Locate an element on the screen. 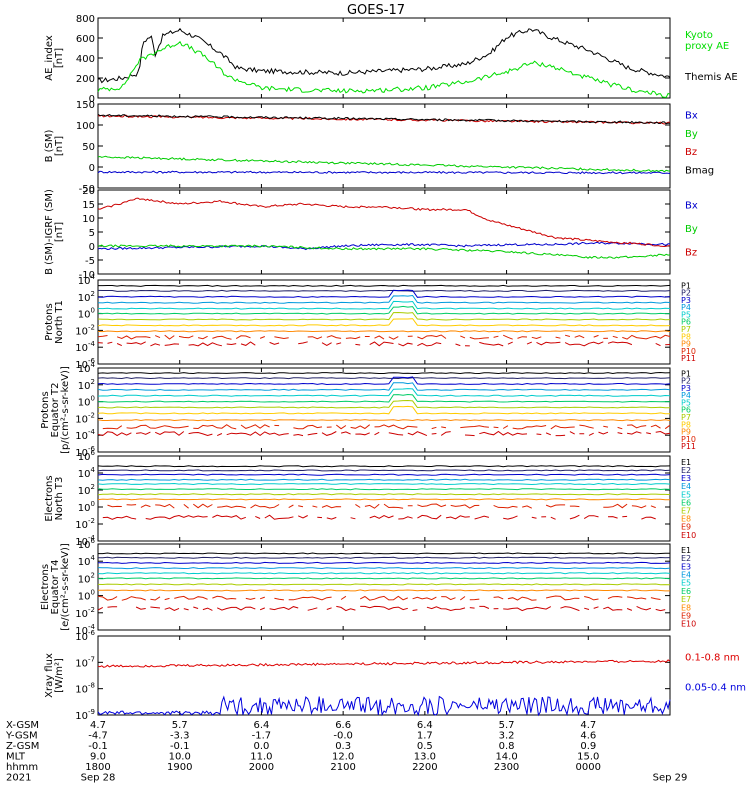 The width and height of the screenshot is (750, 804). axis-year: 2021 is located at coordinates (18, 778).